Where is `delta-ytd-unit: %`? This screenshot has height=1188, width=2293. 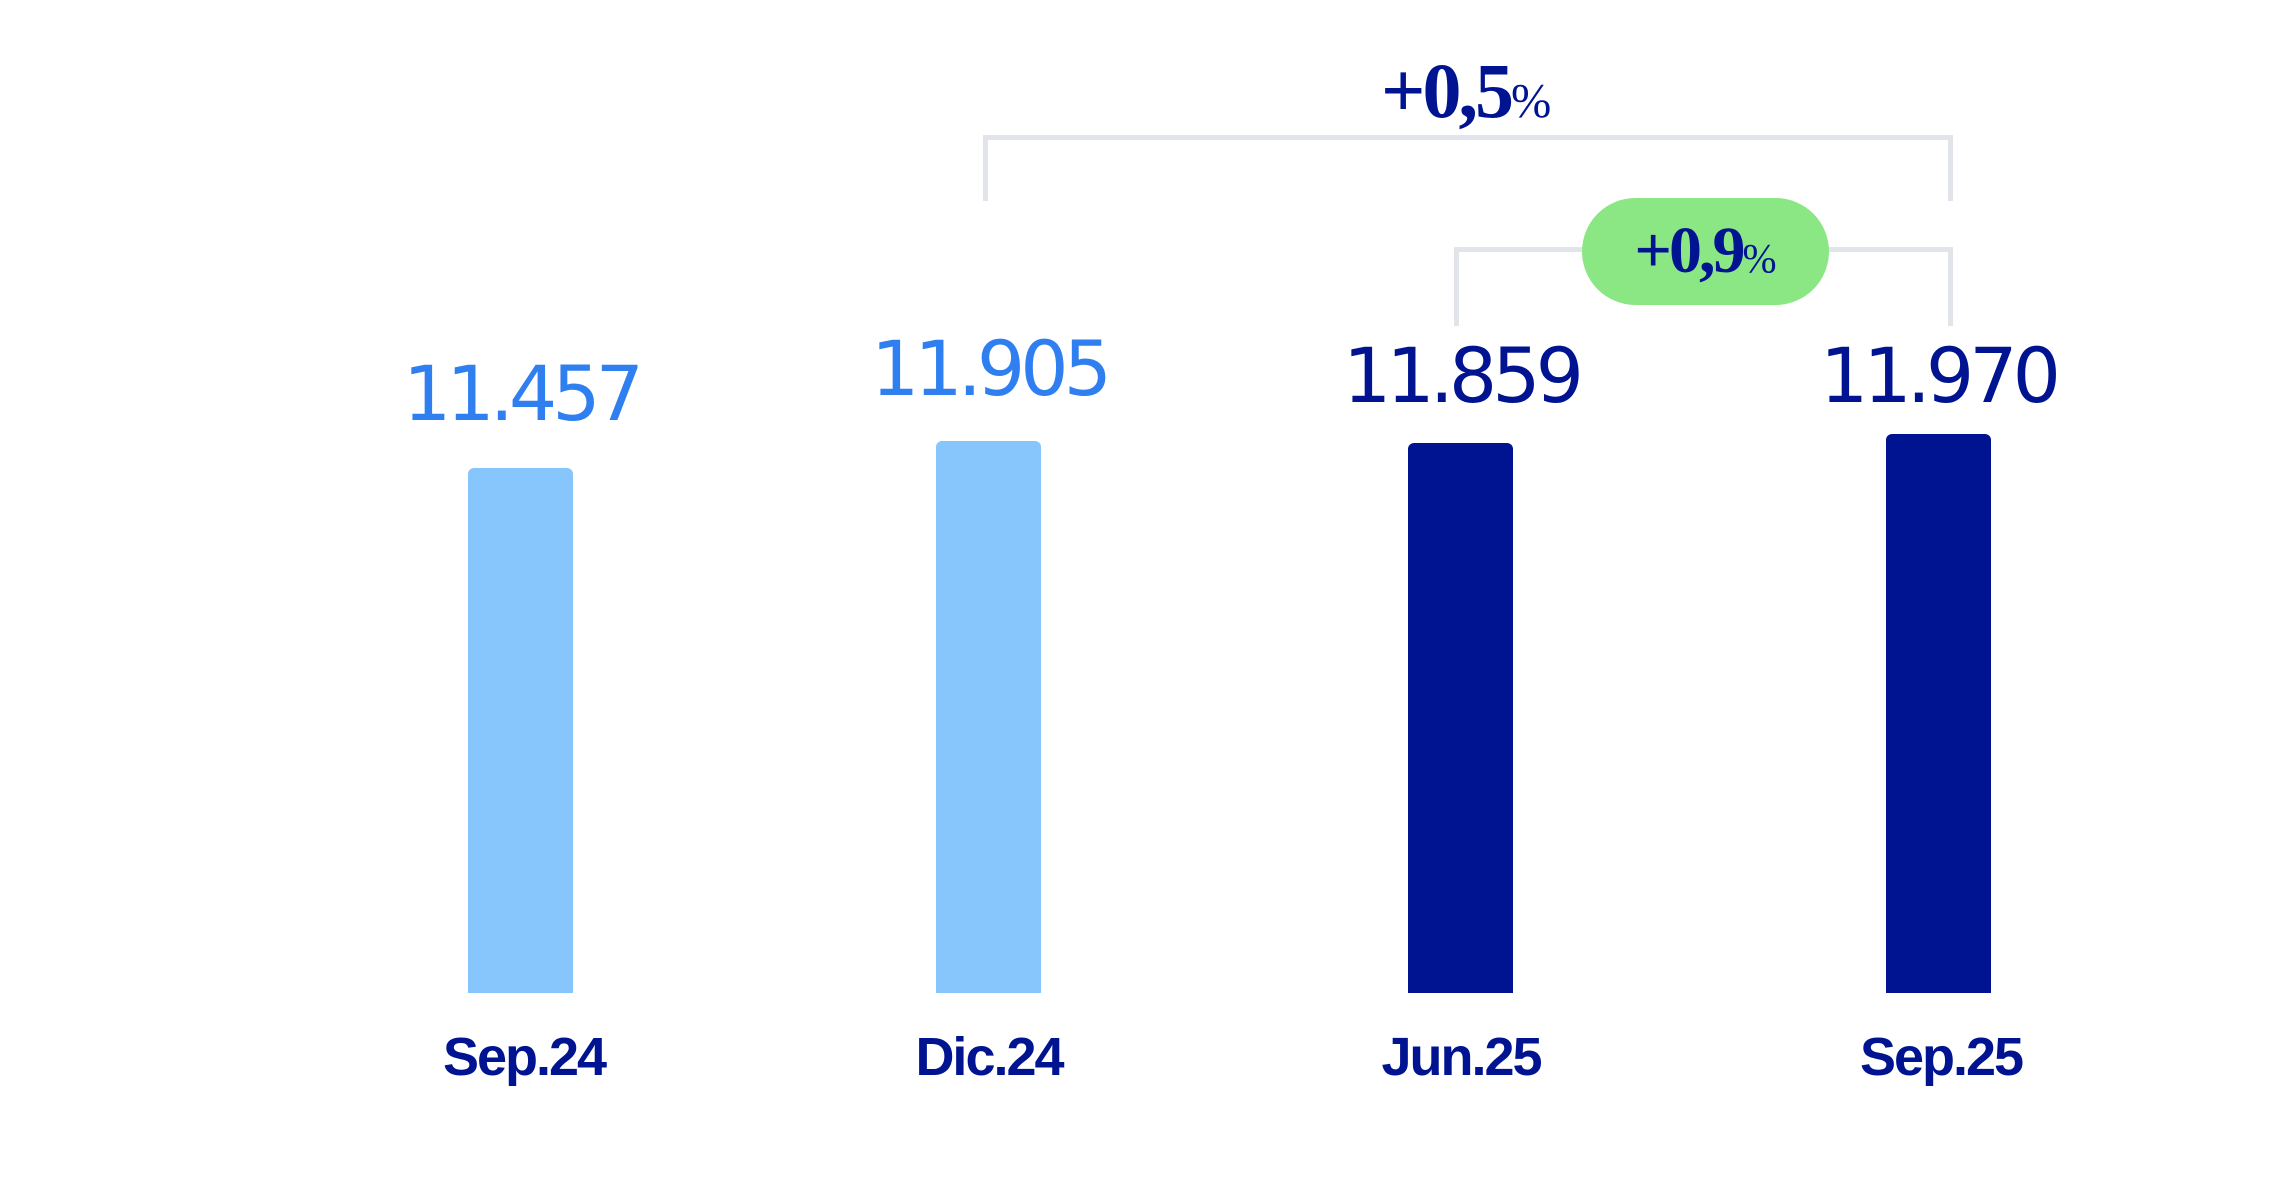 delta-ytd-unit: % is located at coordinates (1531, 101).